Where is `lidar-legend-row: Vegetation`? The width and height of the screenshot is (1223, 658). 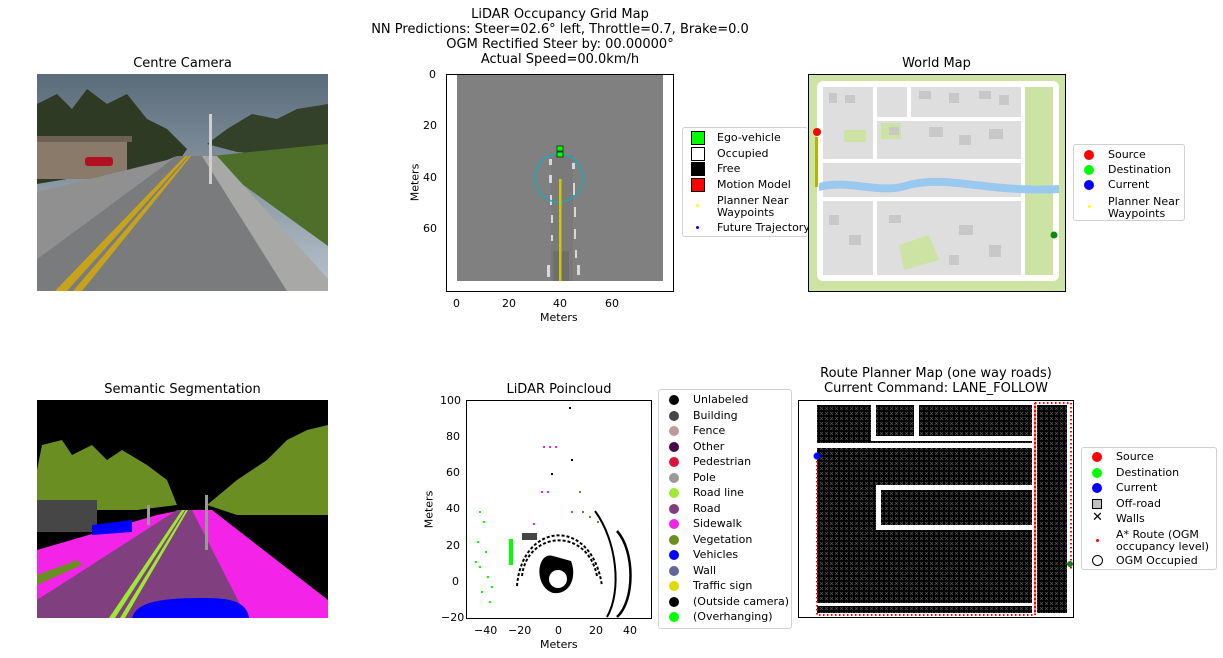
lidar-legend-row: Vegetation is located at coordinates (725, 540).